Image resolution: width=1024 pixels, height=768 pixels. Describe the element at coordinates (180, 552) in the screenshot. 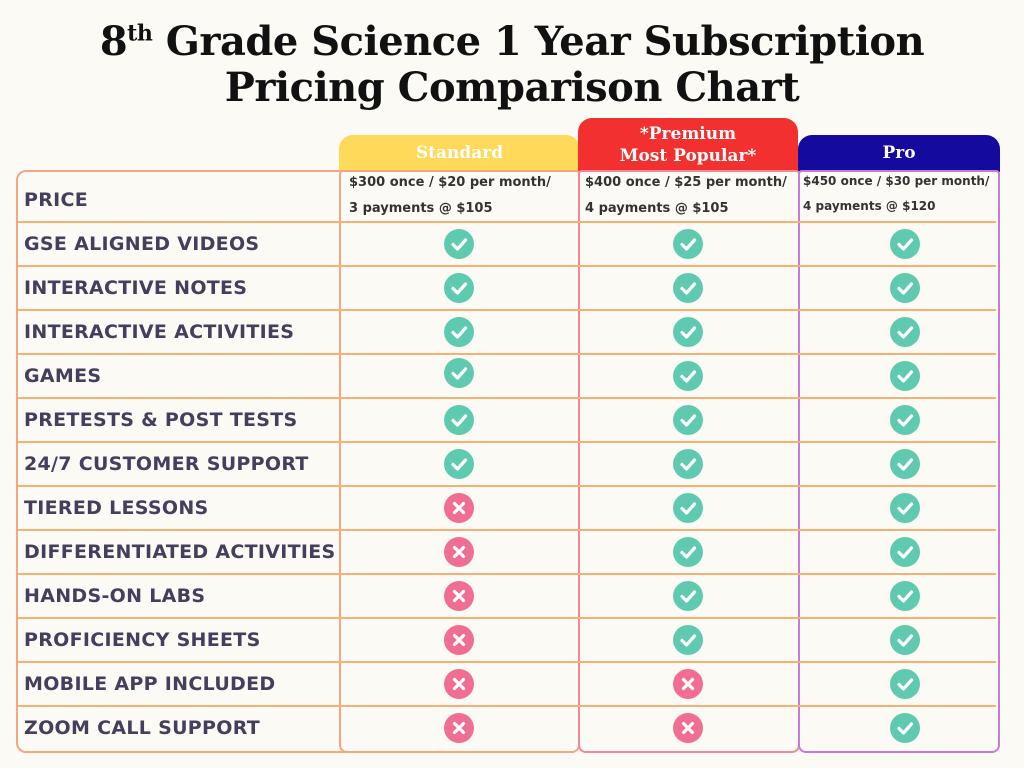

I see `feature-label: DIFFERENTIATED ACTIVITIES` at that location.